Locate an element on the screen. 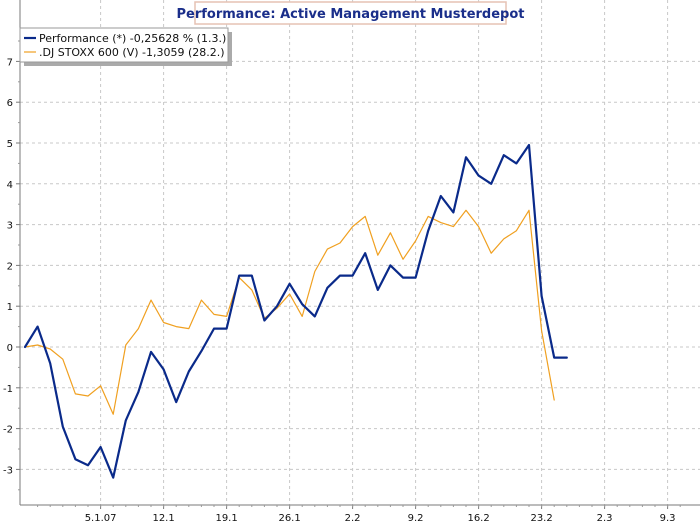  y-tick-label: 7 is located at coordinates (10, 62).